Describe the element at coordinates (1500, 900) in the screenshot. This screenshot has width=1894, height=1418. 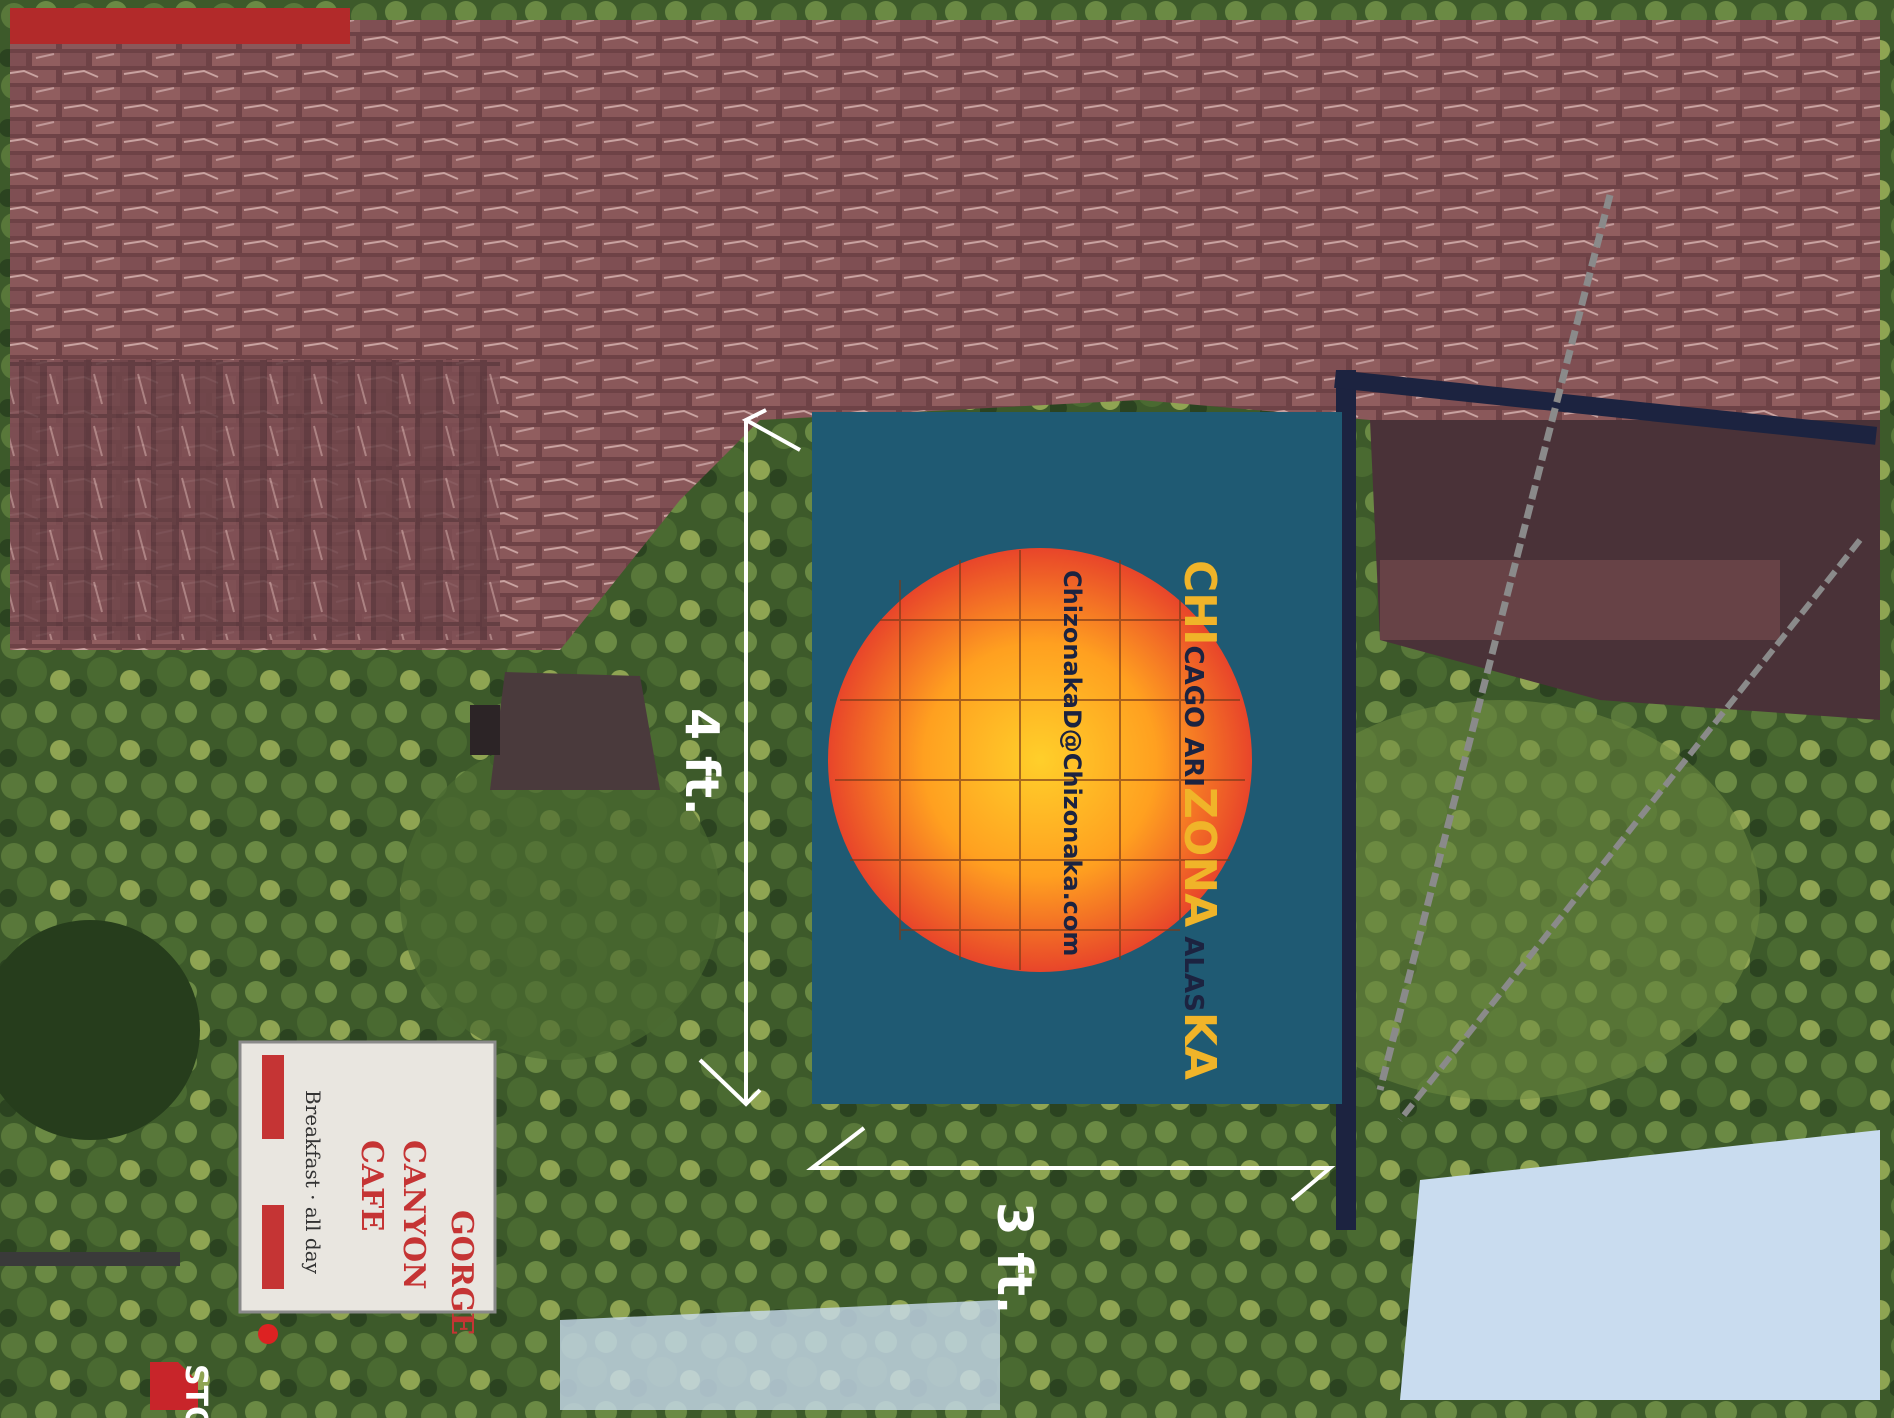
I see `tree-canopy-right` at that location.